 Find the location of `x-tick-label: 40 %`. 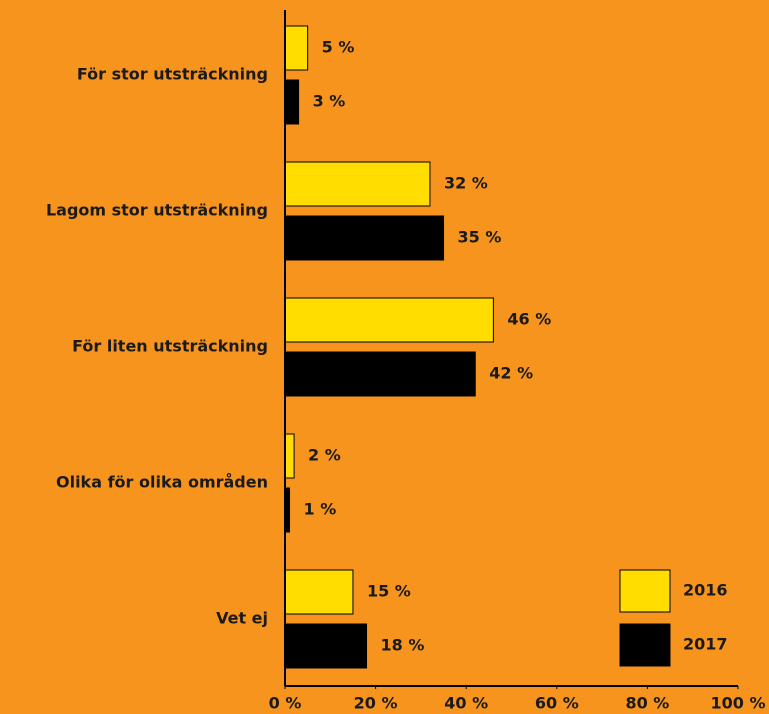

x-tick-label: 40 % is located at coordinates (466, 703).